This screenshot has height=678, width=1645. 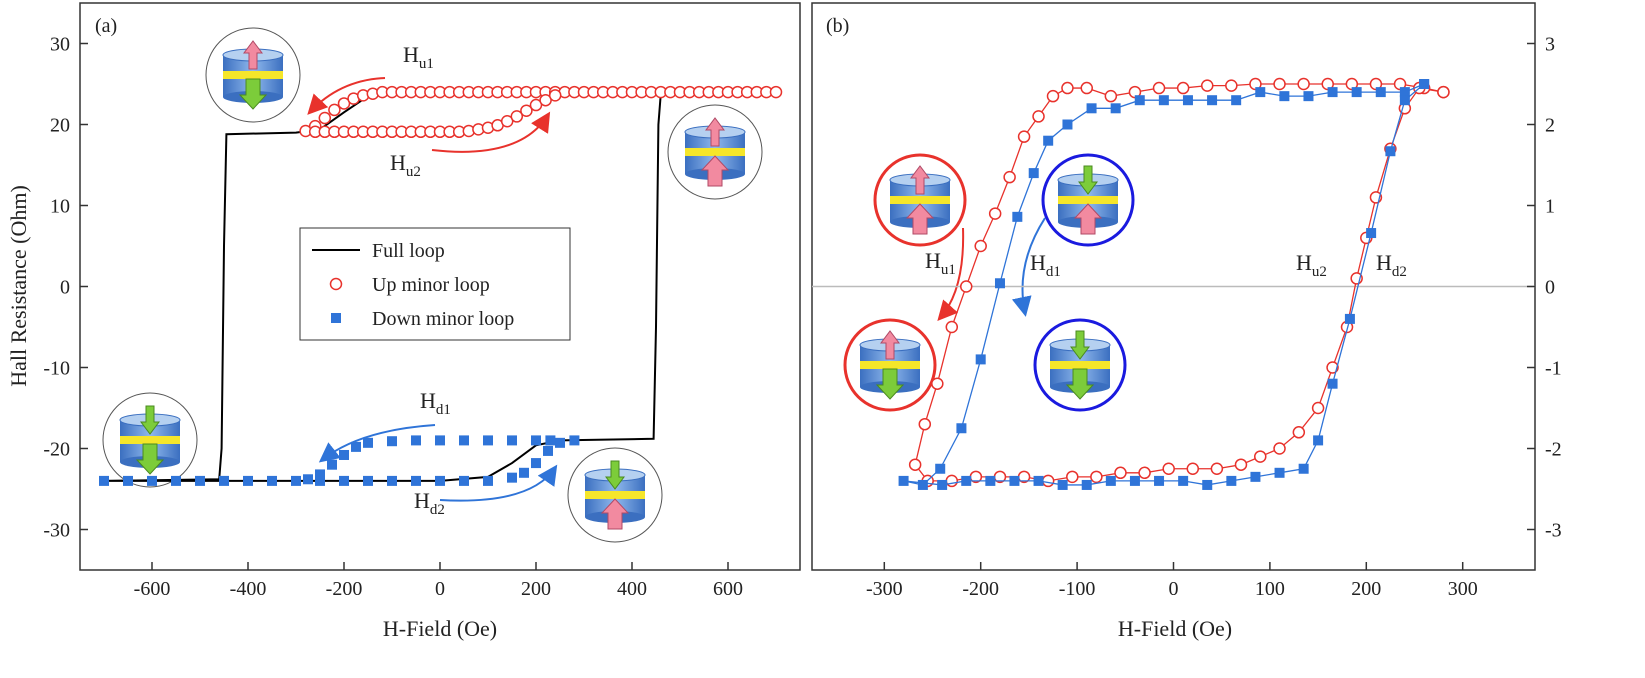 What do you see at coordinates (443, 319) in the screenshot?
I see `legend-label: Down minor loop` at bounding box center [443, 319].